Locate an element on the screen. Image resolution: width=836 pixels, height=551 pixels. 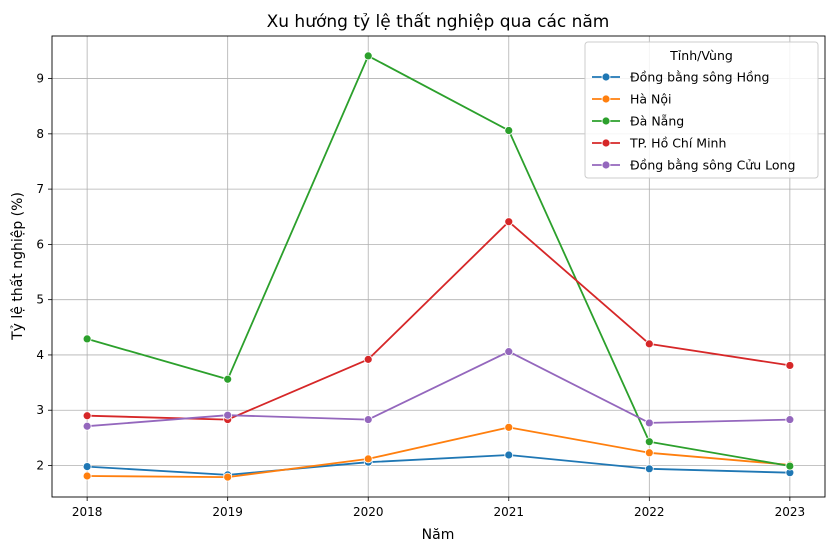
x-axis: 2018 2019 2020 2021 2022 2023 is located at coordinates (438, 508).